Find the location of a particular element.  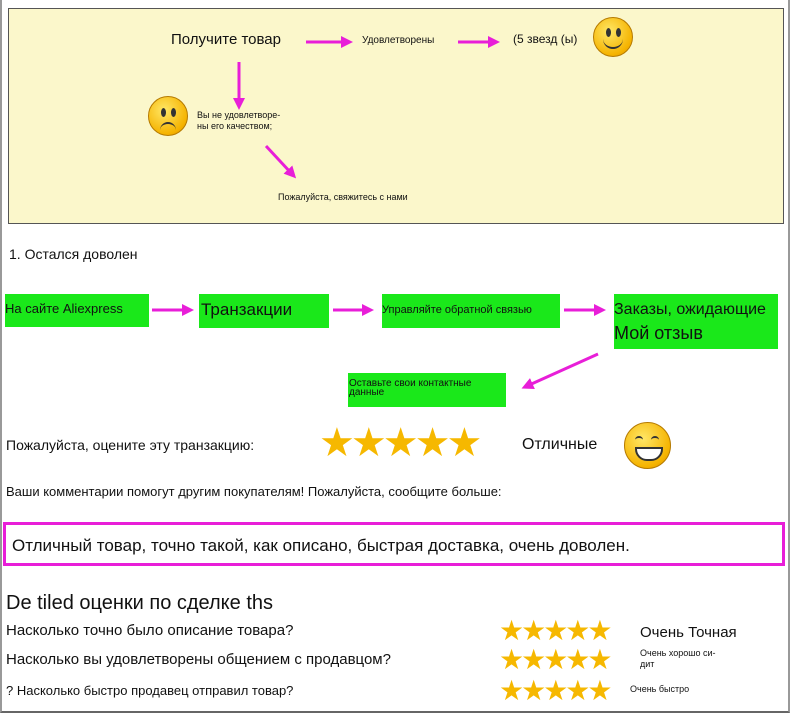

five-stars-label: (5 звезд (ы) is located at coordinates (545, 39).